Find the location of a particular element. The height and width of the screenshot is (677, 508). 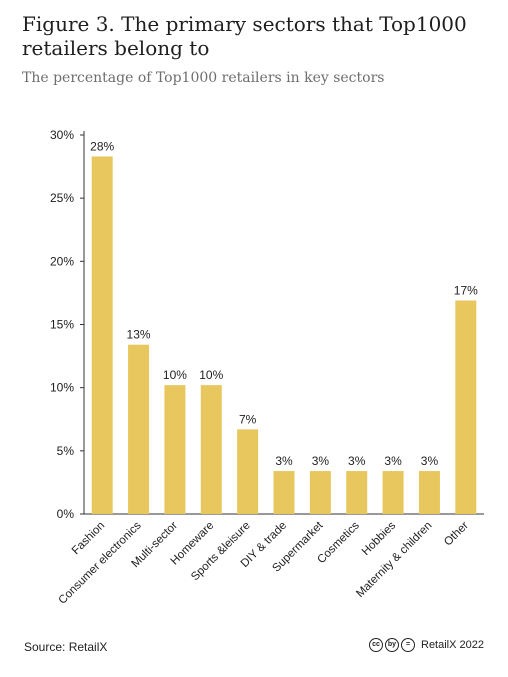

y-tick-label: 5% is located at coordinates (66, 451).